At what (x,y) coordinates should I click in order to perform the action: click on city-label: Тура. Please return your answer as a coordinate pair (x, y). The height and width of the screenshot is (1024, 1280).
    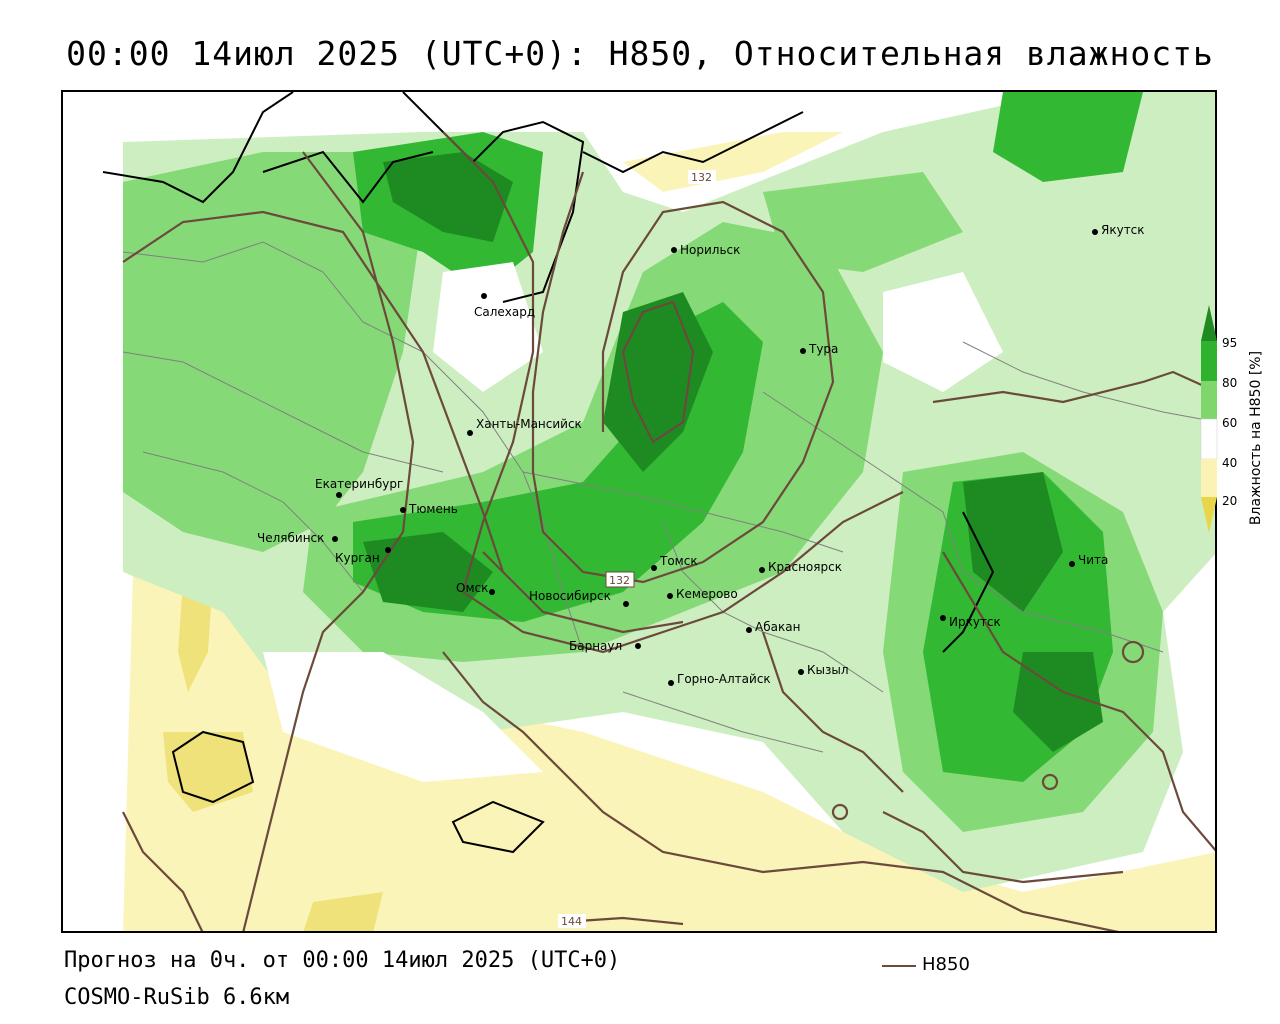
    Looking at the image, I should click on (823, 349).